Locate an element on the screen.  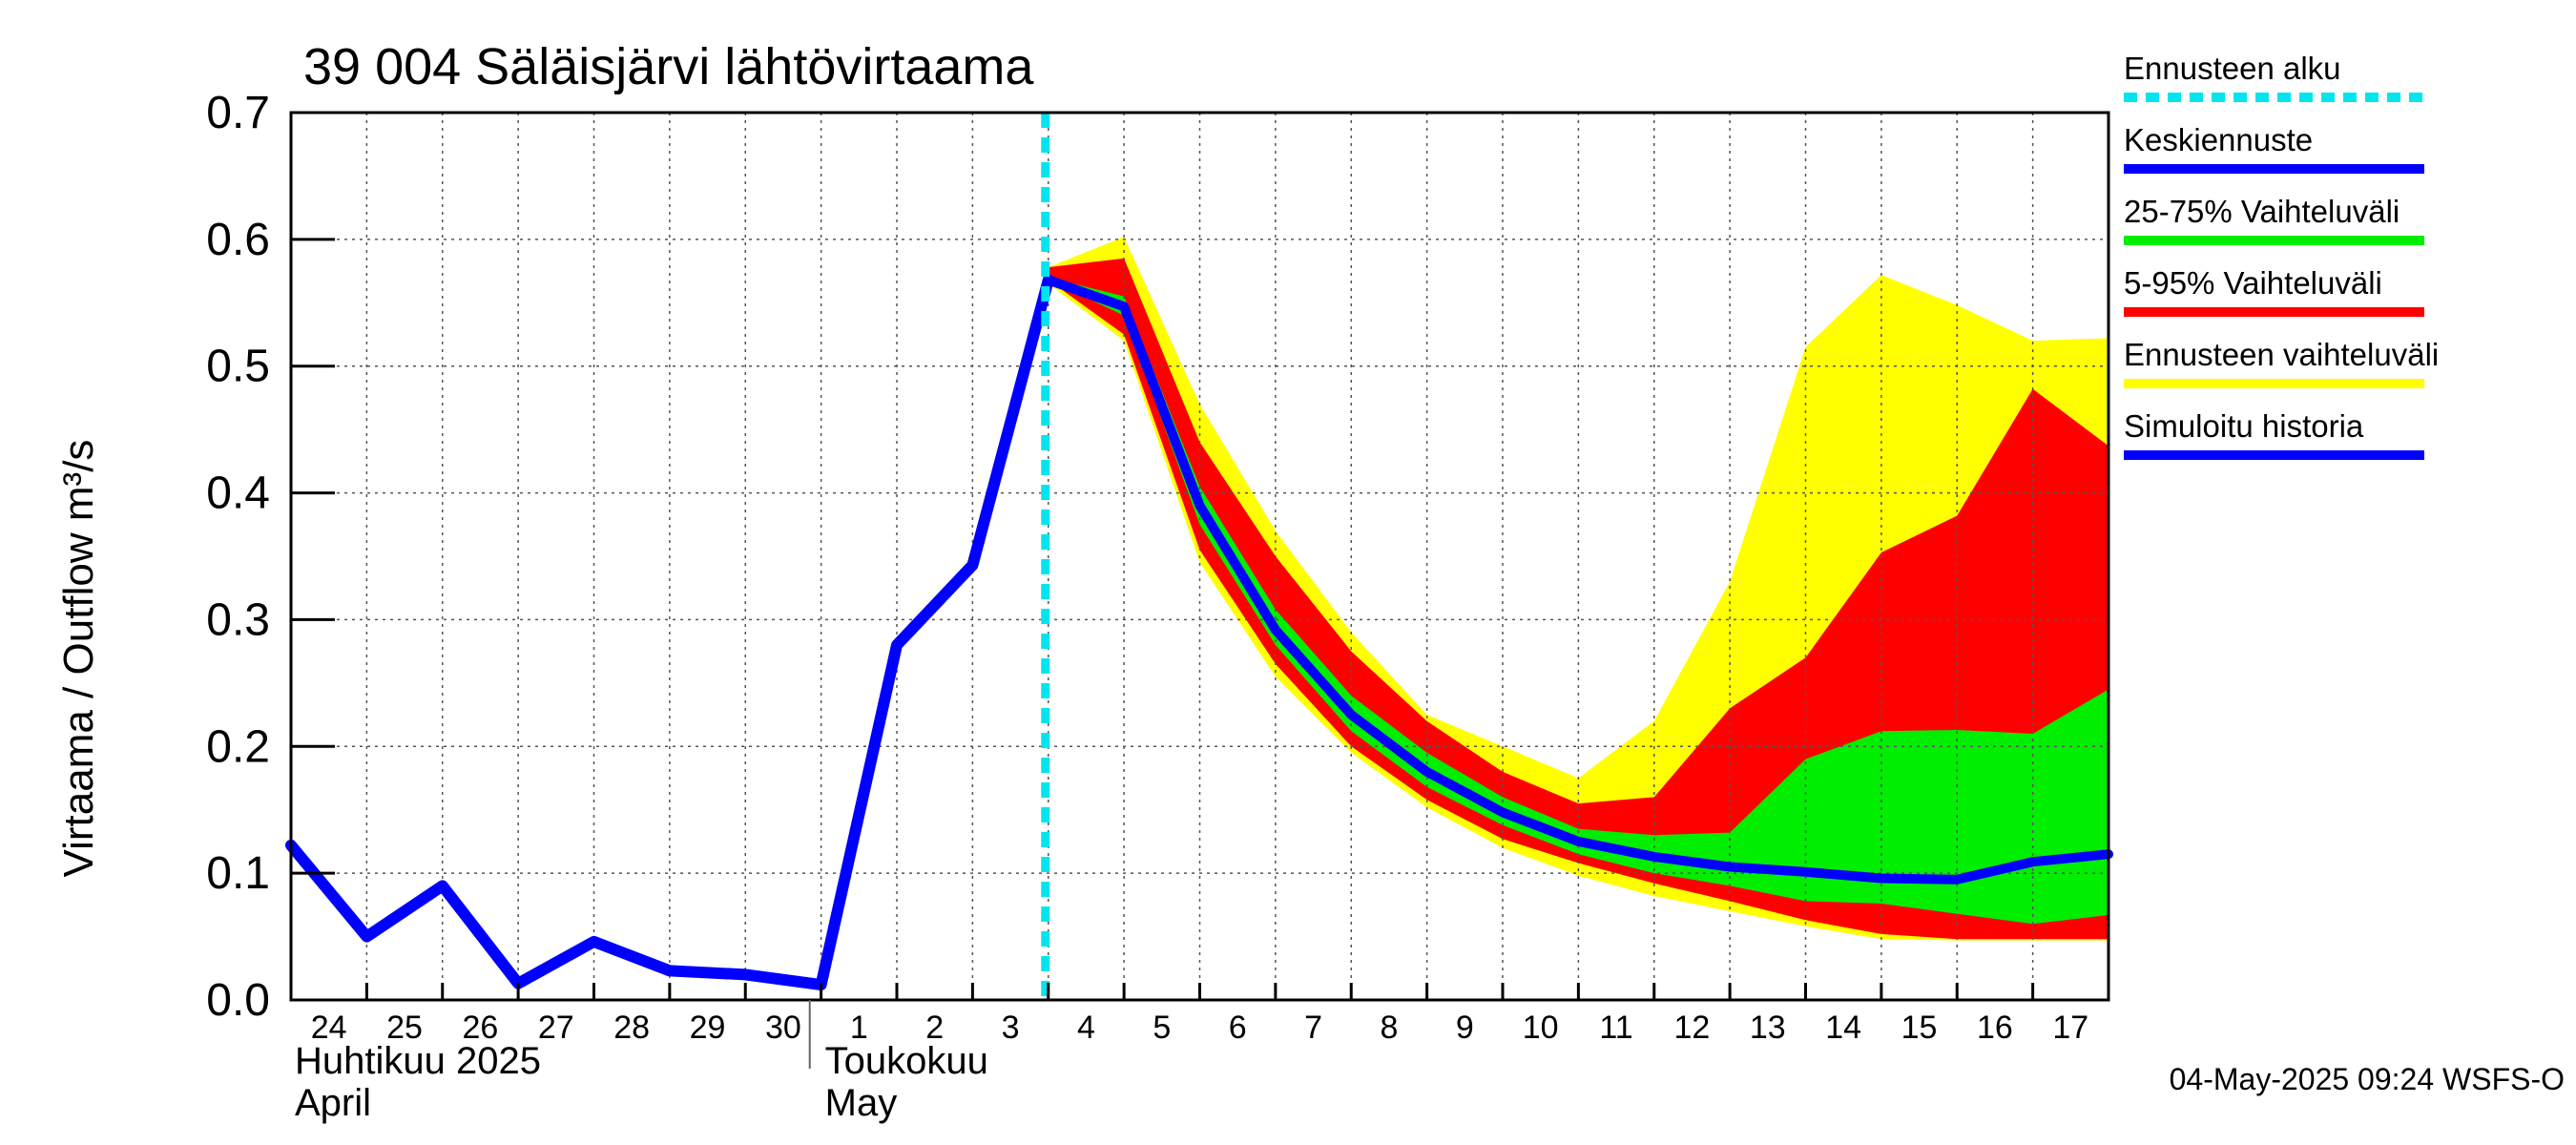
x-tick-label: 2 is located at coordinates (934, 1028).